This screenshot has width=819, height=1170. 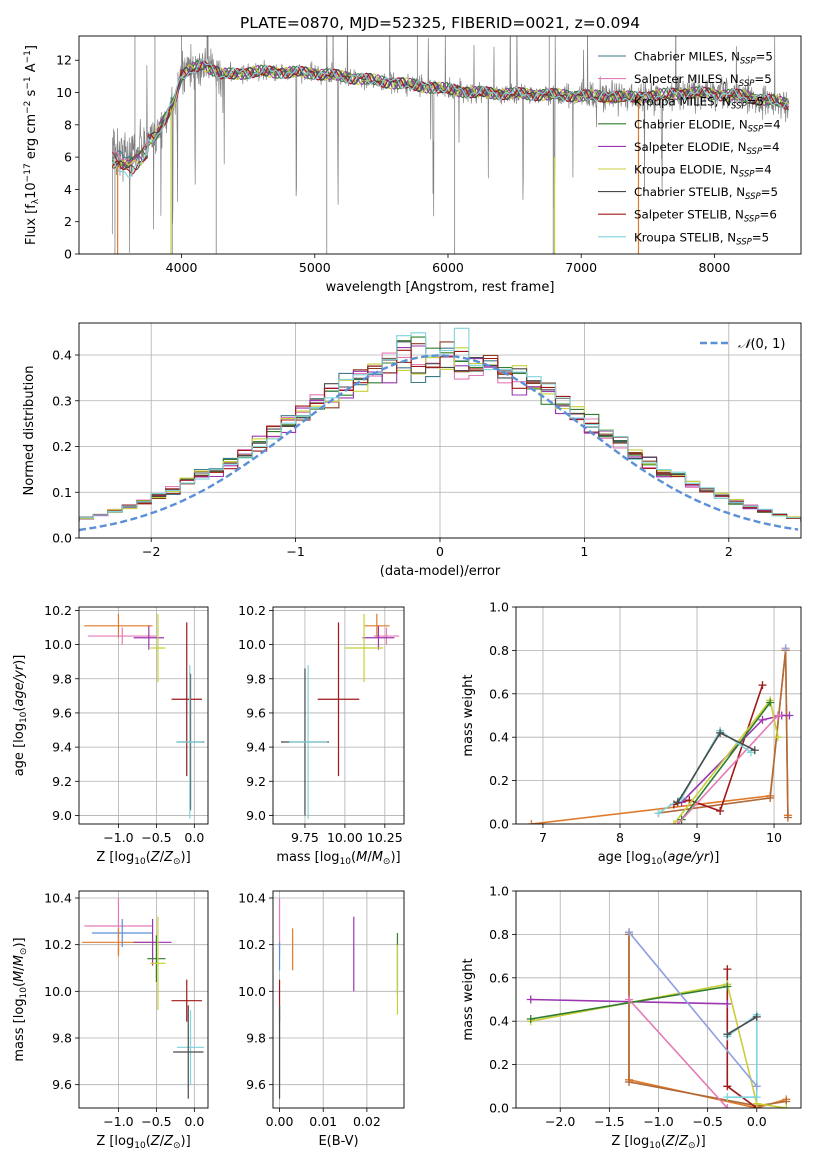 What do you see at coordinates (68, 221) in the screenshot?
I see `y-tick-label: 2` at bounding box center [68, 221].